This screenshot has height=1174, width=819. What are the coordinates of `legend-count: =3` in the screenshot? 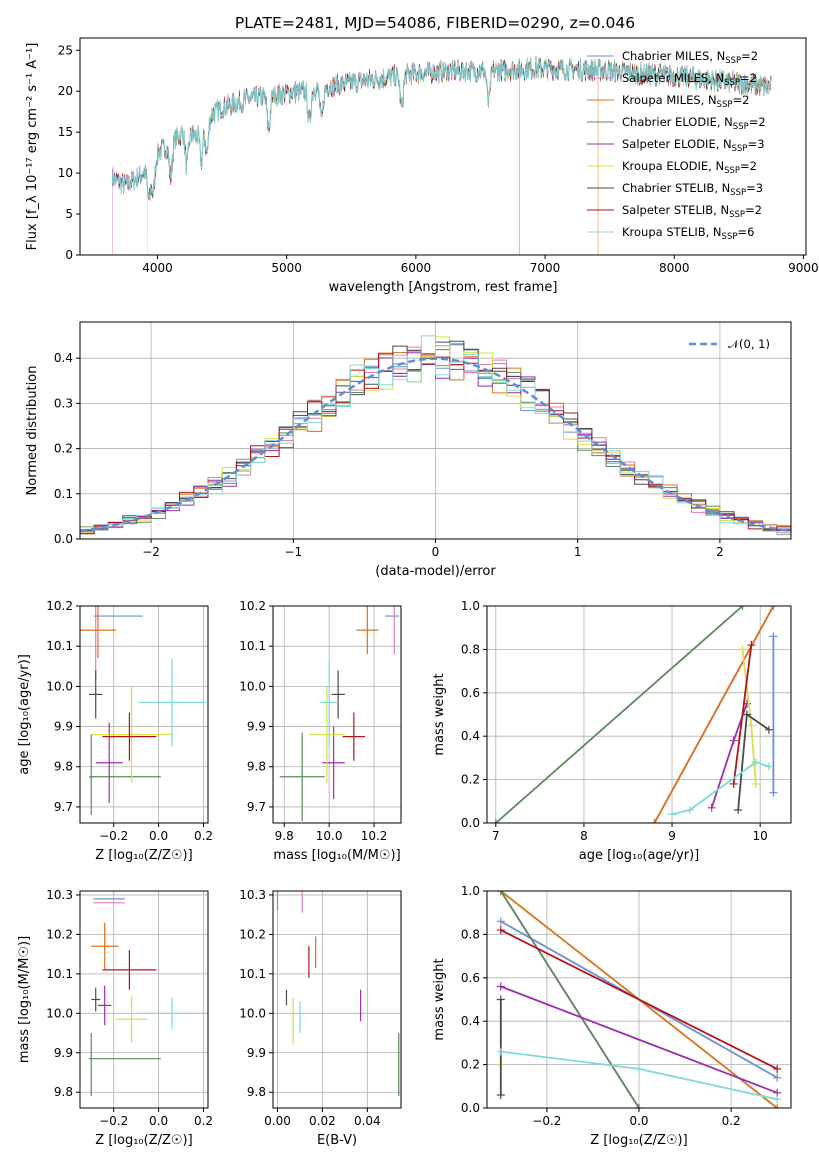 It's located at (754, 188).